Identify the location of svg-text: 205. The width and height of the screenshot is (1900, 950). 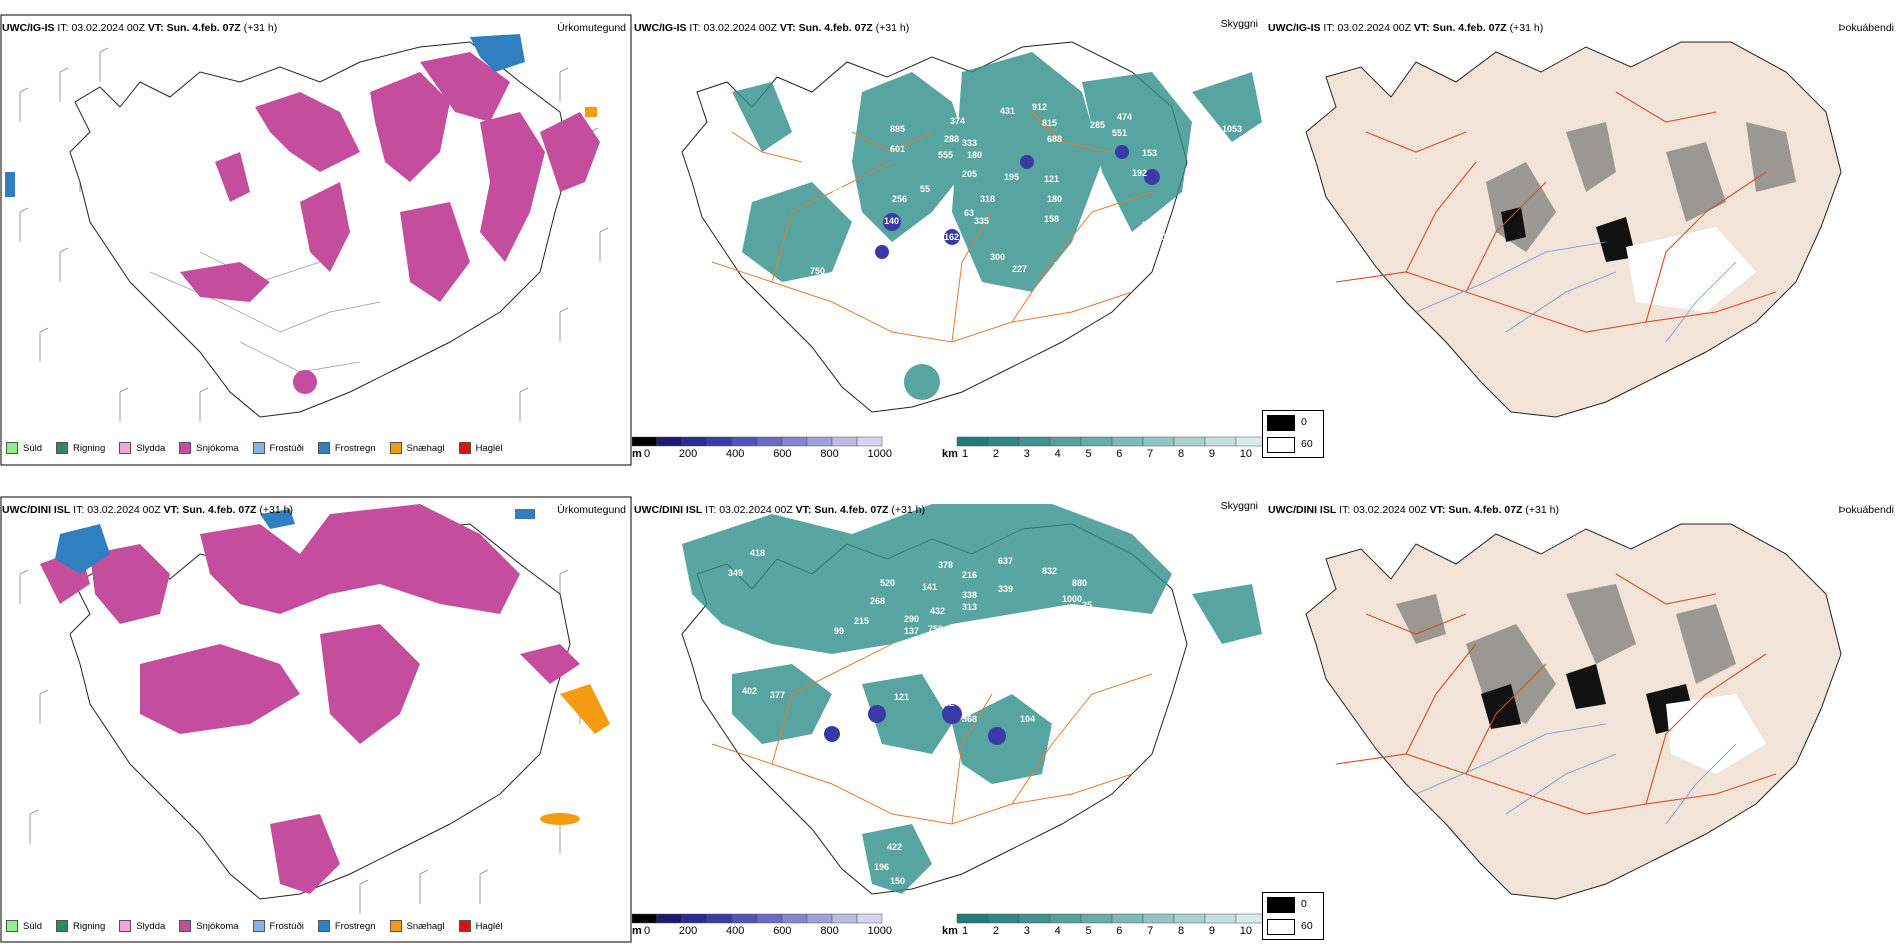
(969, 174).